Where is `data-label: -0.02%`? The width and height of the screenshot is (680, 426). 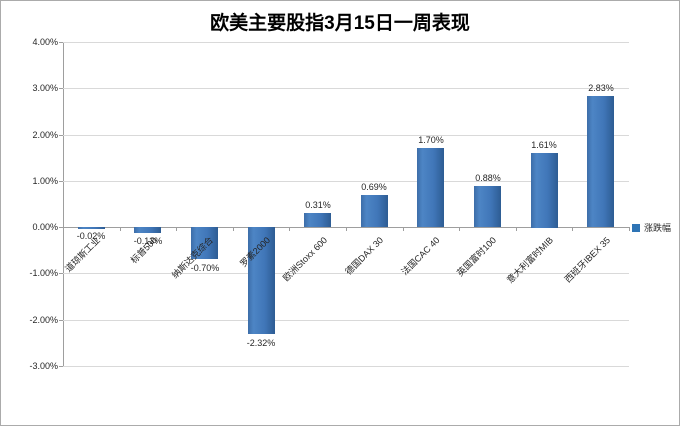 data-label: -0.02% is located at coordinates (91, 236).